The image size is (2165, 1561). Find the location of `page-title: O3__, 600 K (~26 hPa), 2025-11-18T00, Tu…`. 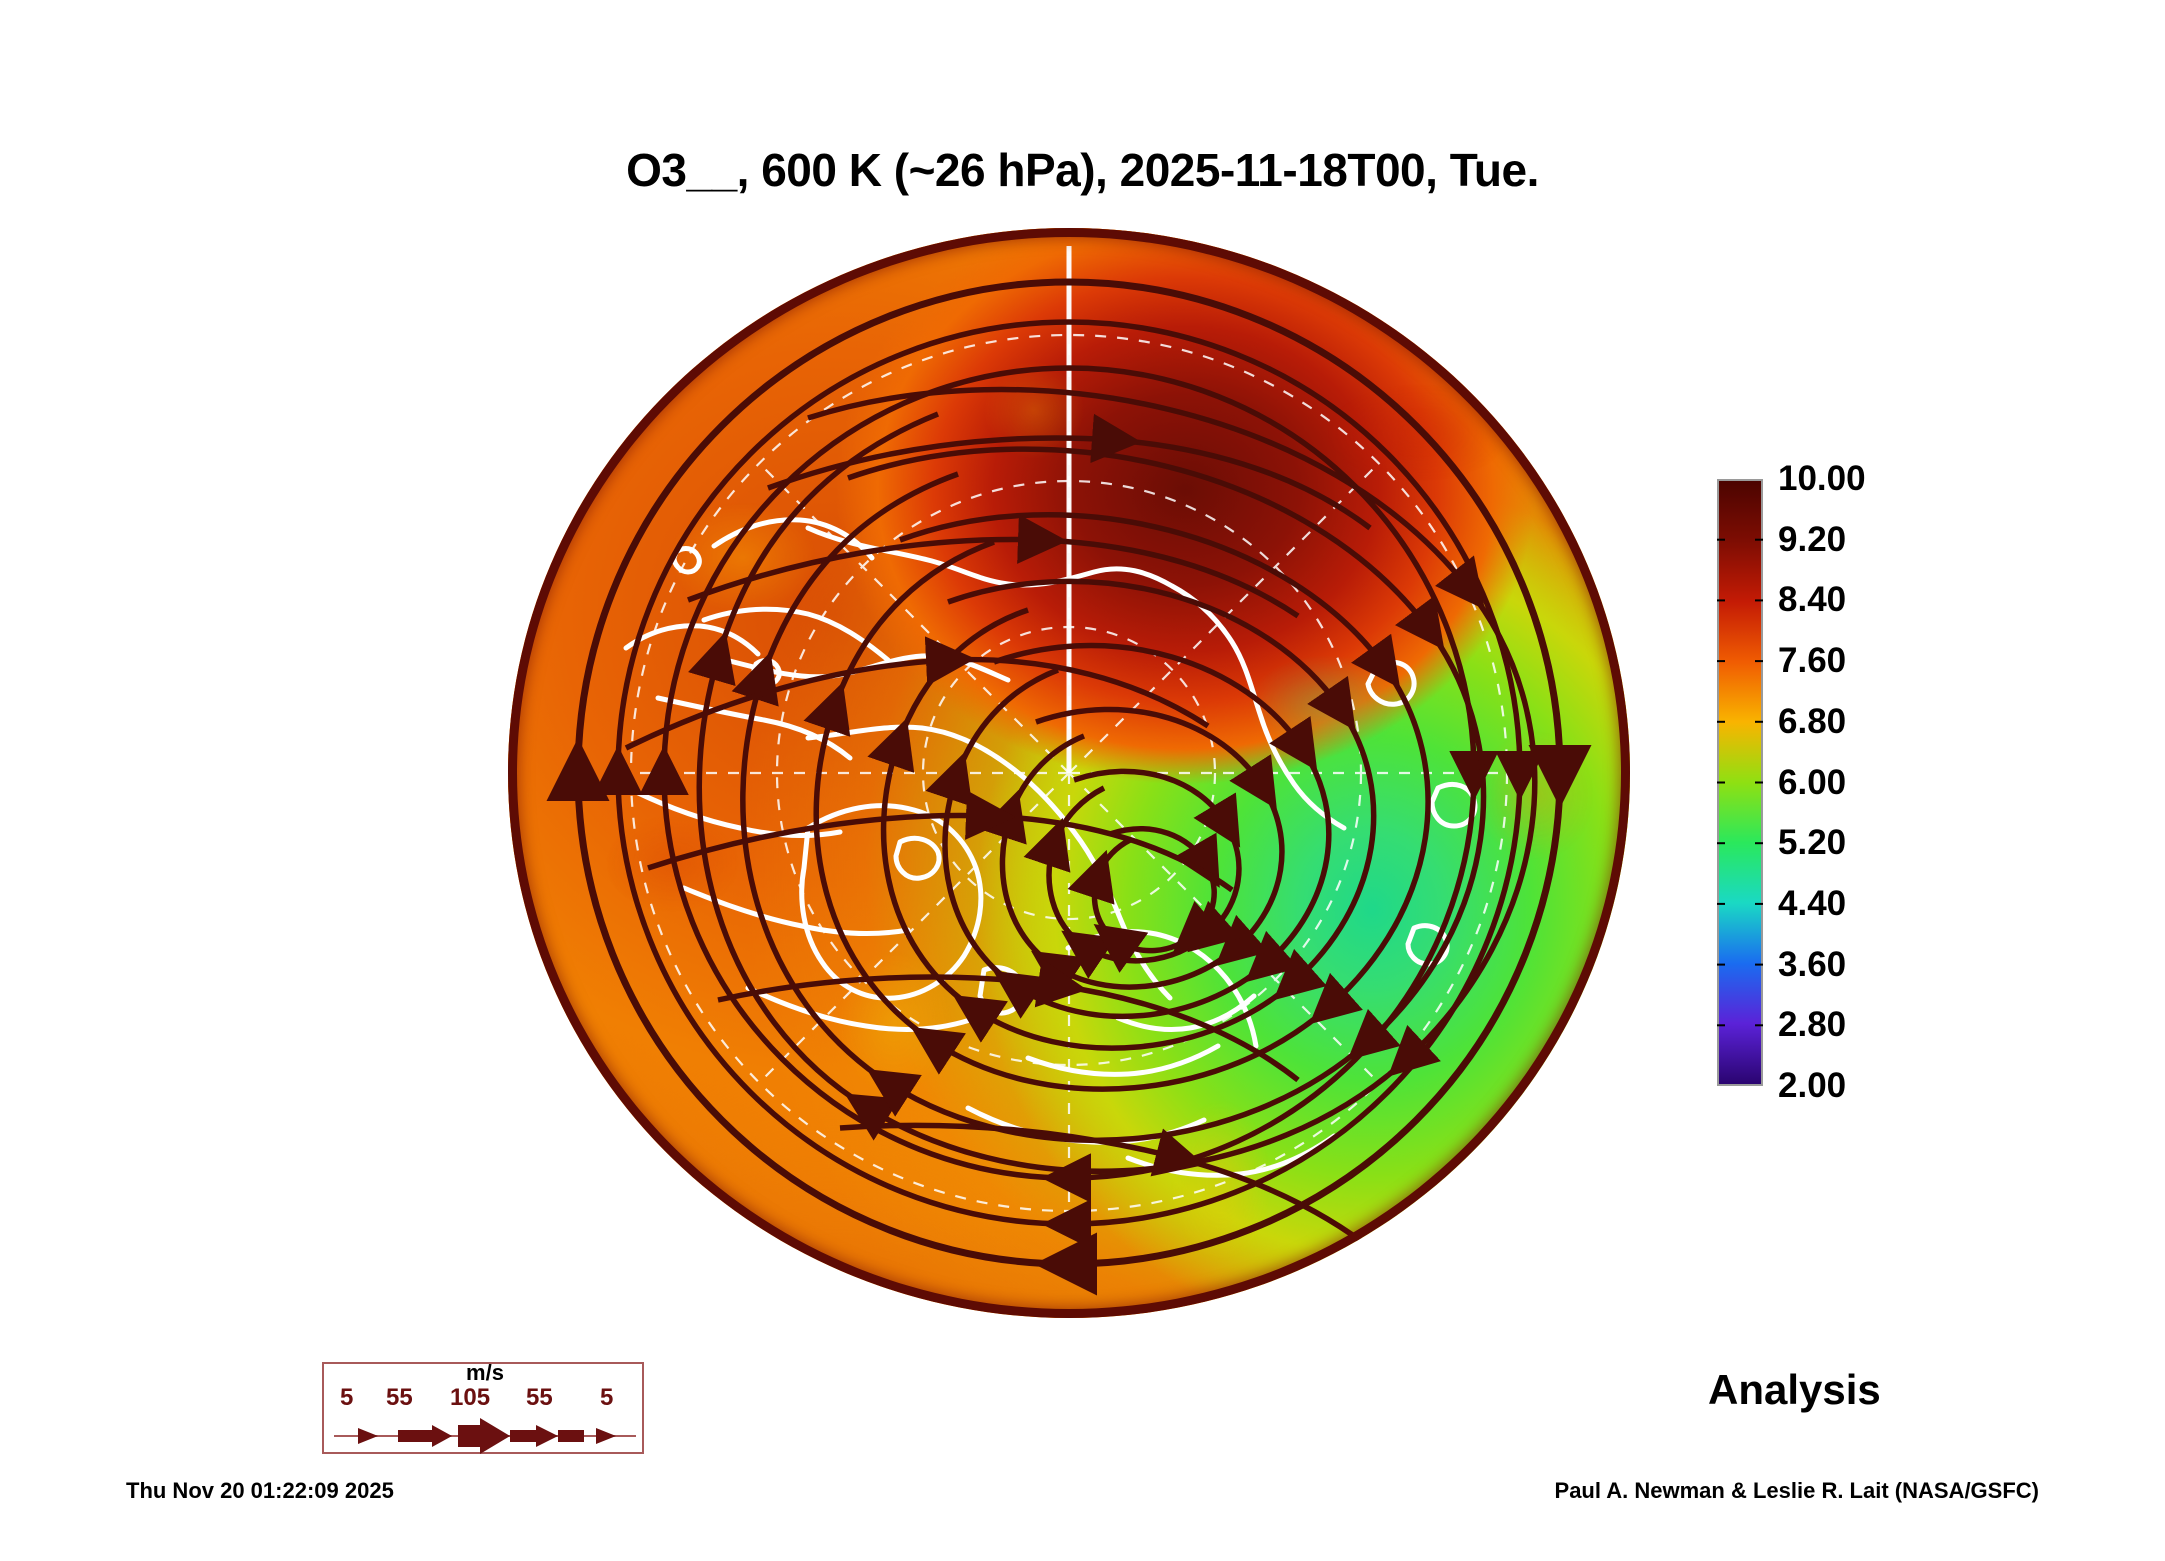

page-title: O3__, 600 K (~26 hPa), 2025-11-18T00, Tu… is located at coordinates (1082, 170).